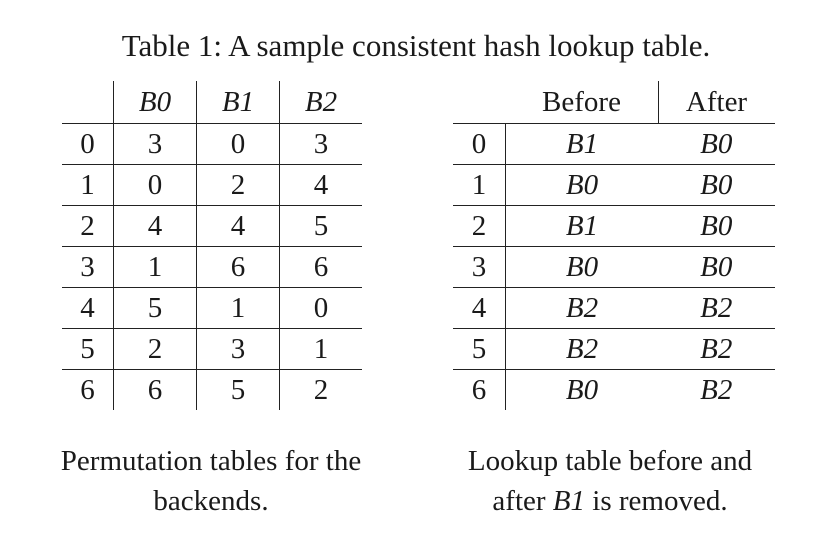  I want to click on caption-text: is removed., so click(656, 501).